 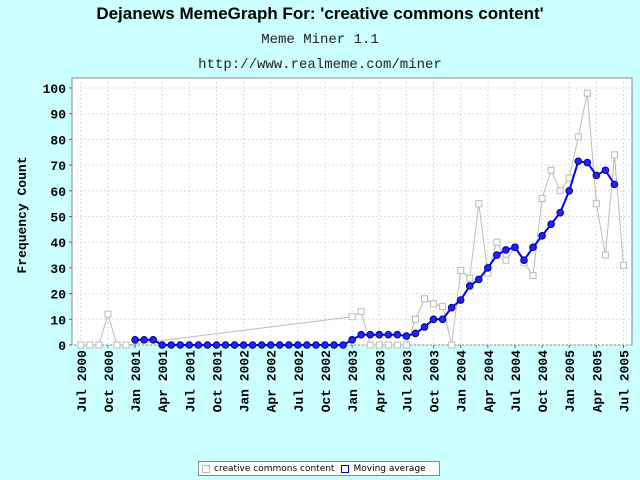 I want to click on x-tick-label: Jan 2001, so click(x=136, y=381).